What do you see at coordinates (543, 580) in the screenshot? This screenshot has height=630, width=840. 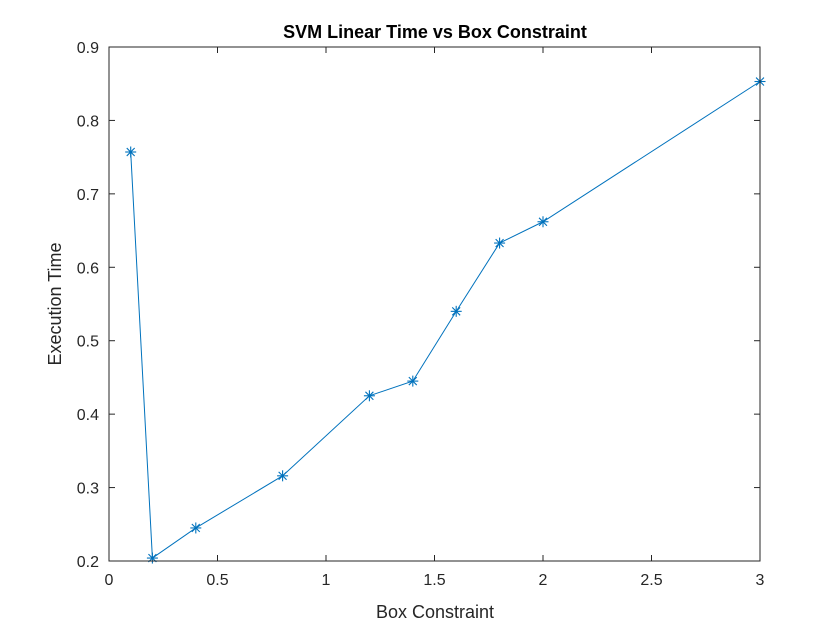 I see `x-tick-label: 2` at bounding box center [543, 580].